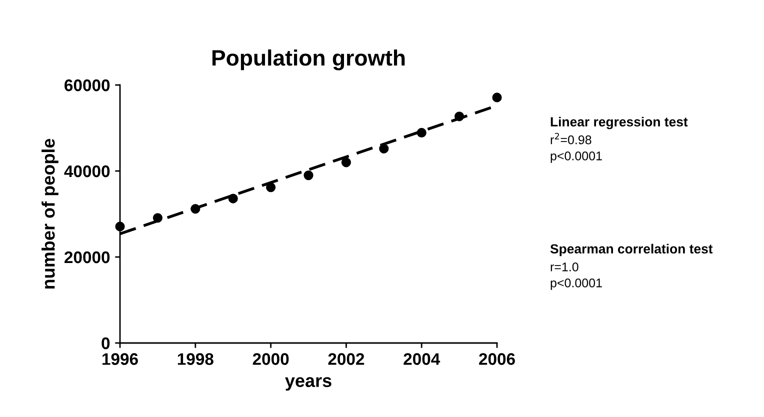 The width and height of the screenshot is (764, 417). I want to click on x-tick-label: 1998, so click(196, 359).